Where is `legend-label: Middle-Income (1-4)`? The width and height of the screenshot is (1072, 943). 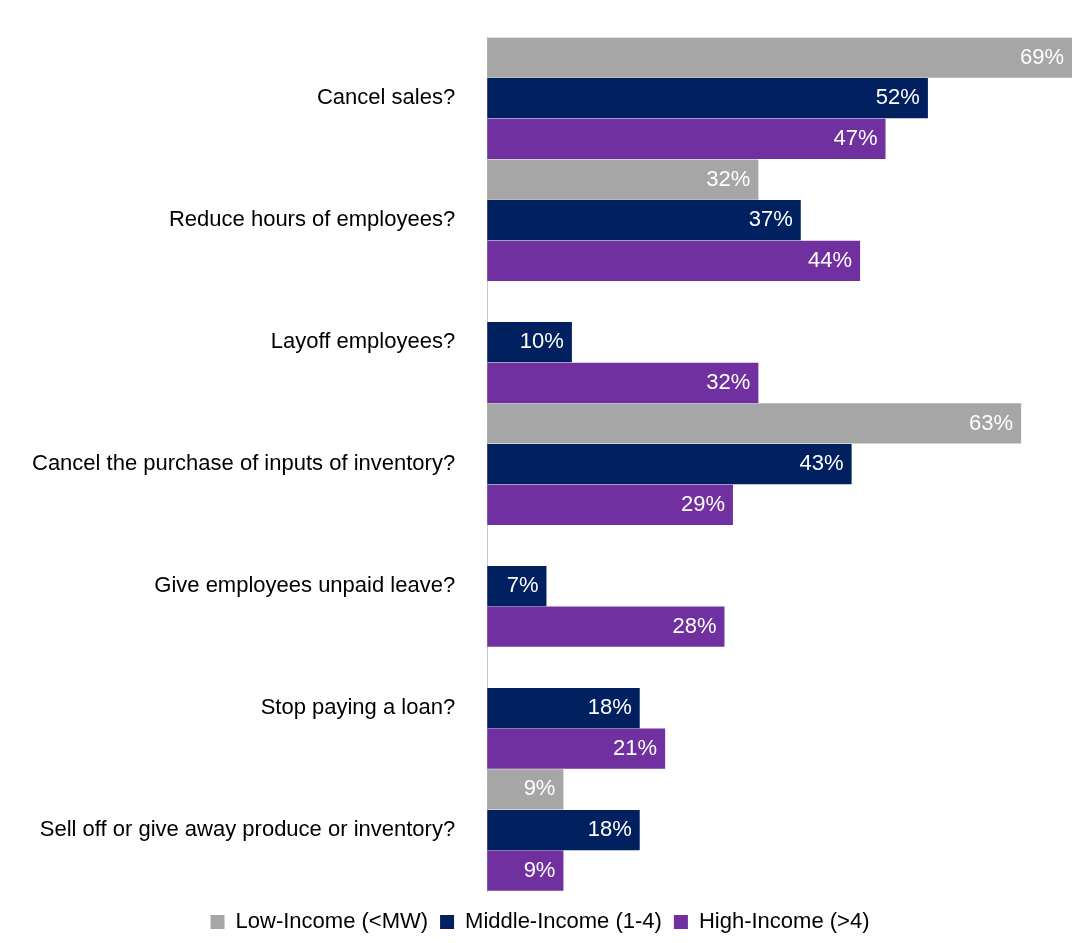
legend-label: Middle-Income (1-4) is located at coordinates (563, 921).